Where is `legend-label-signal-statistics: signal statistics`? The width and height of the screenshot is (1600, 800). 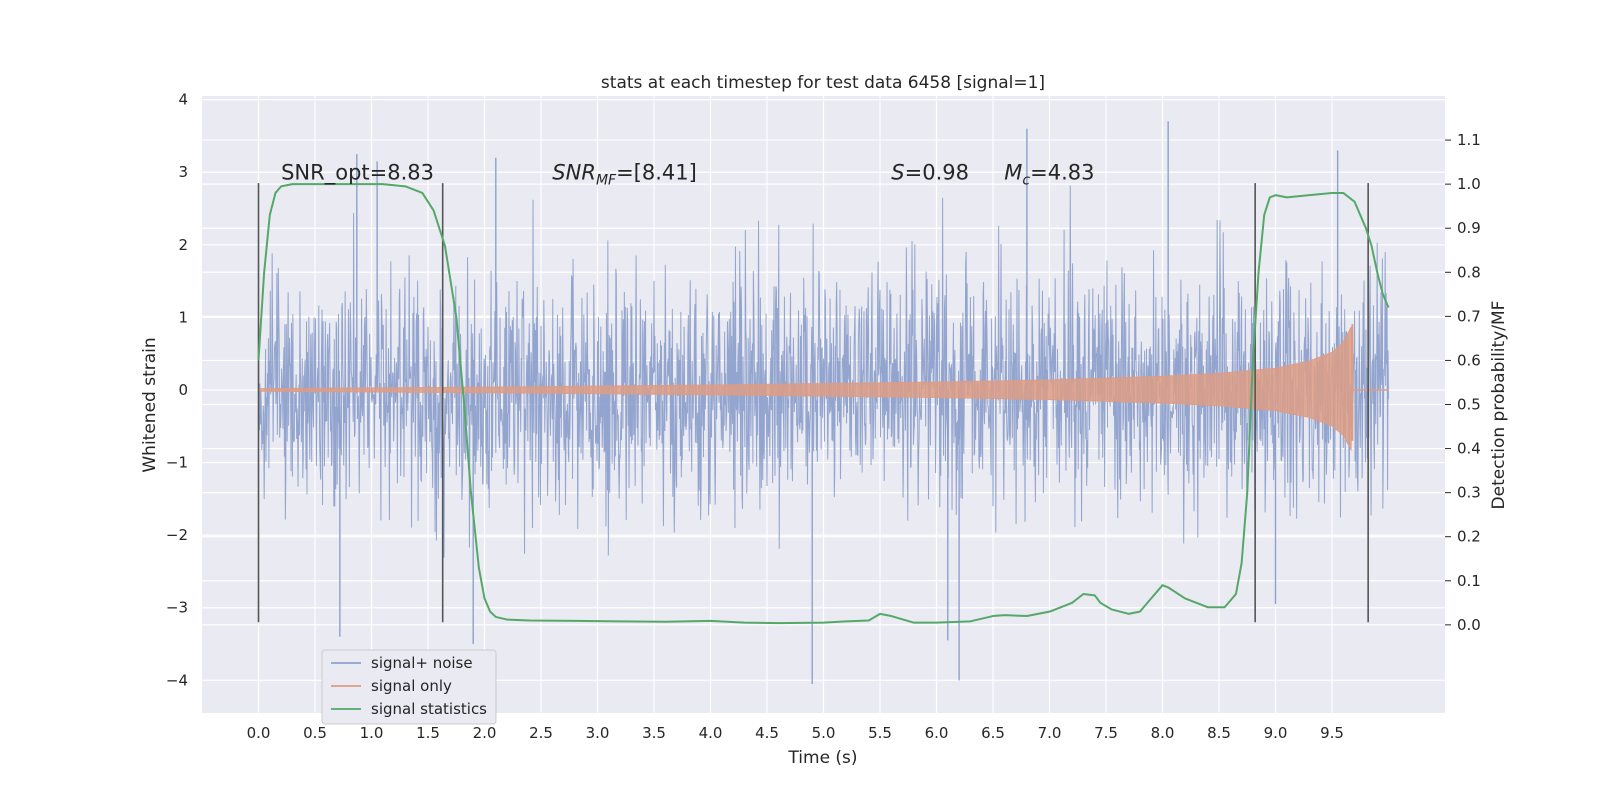
legend-label-signal-statistics: signal statistics is located at coordinates (429, 709).